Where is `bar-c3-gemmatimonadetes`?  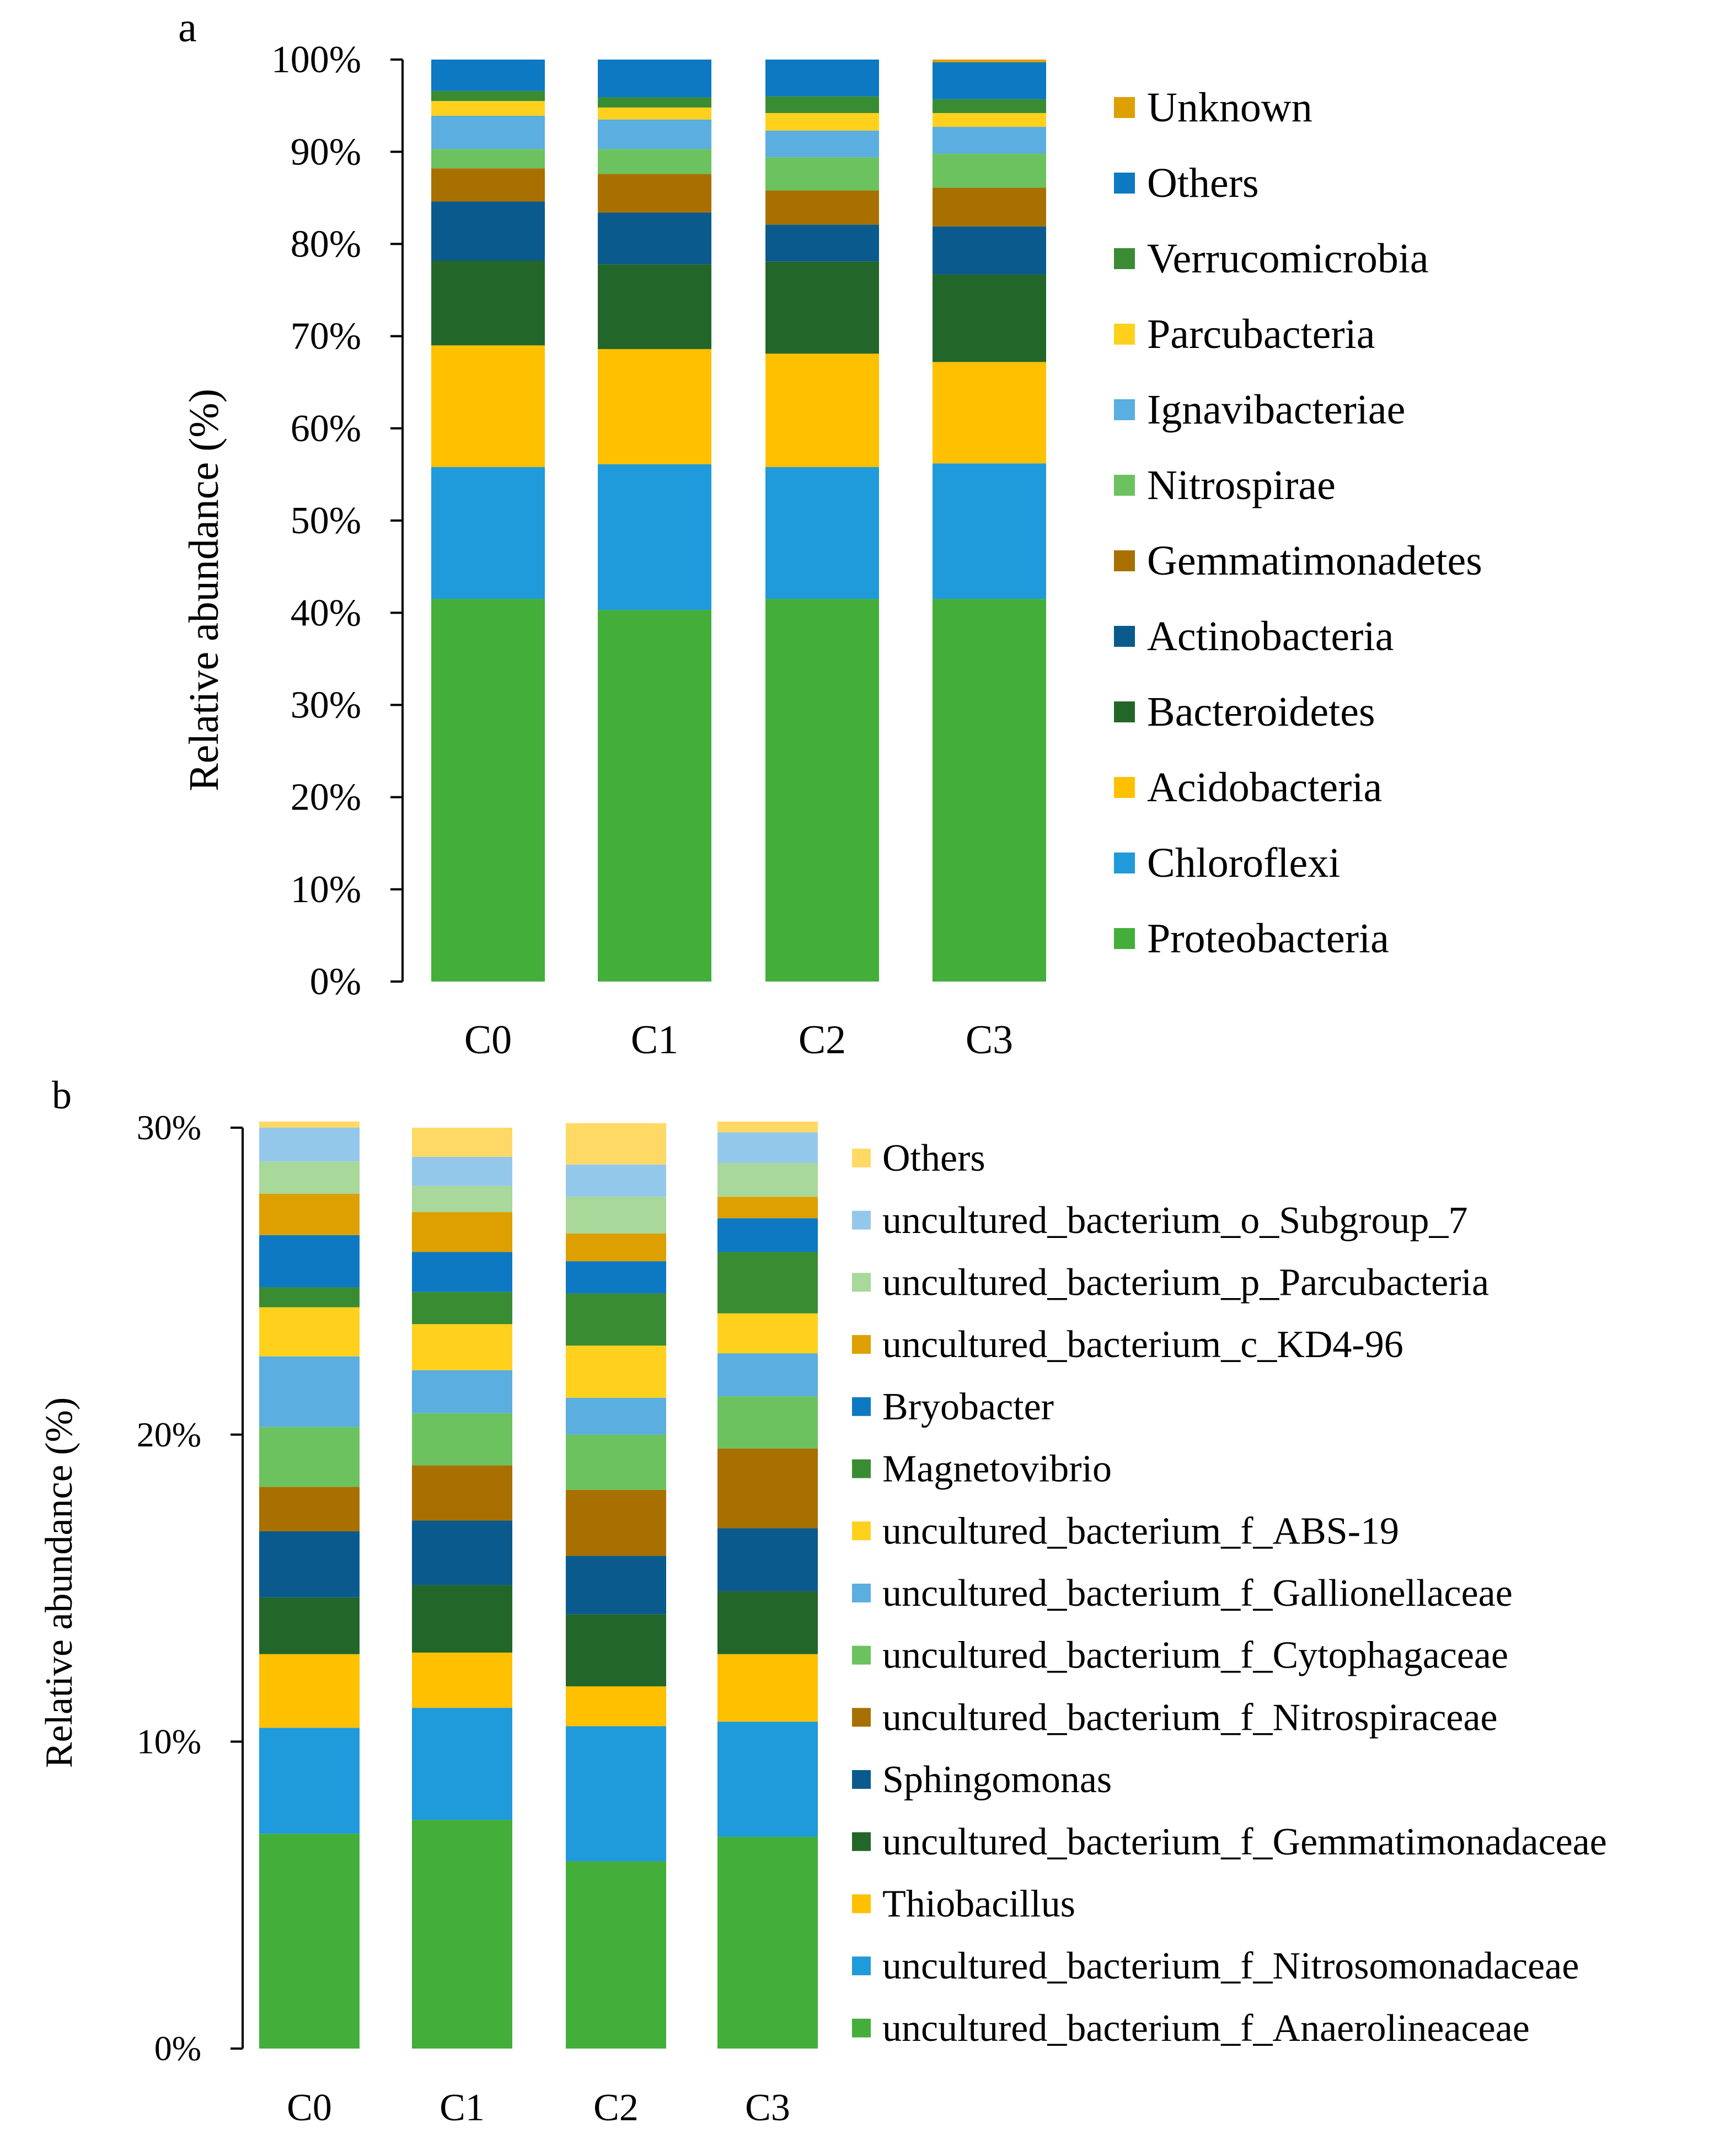 bar-c3-gemmatimonadetes is located at coordinates (989, 207).